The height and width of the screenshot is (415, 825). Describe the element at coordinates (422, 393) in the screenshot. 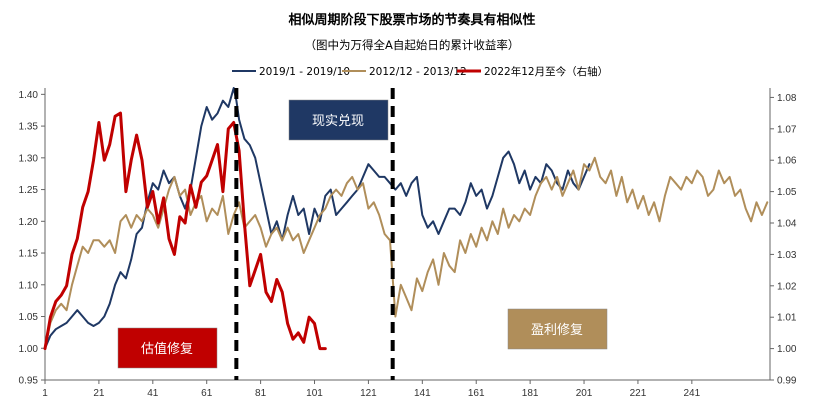

I see `x-tick-label: 141` at that location.